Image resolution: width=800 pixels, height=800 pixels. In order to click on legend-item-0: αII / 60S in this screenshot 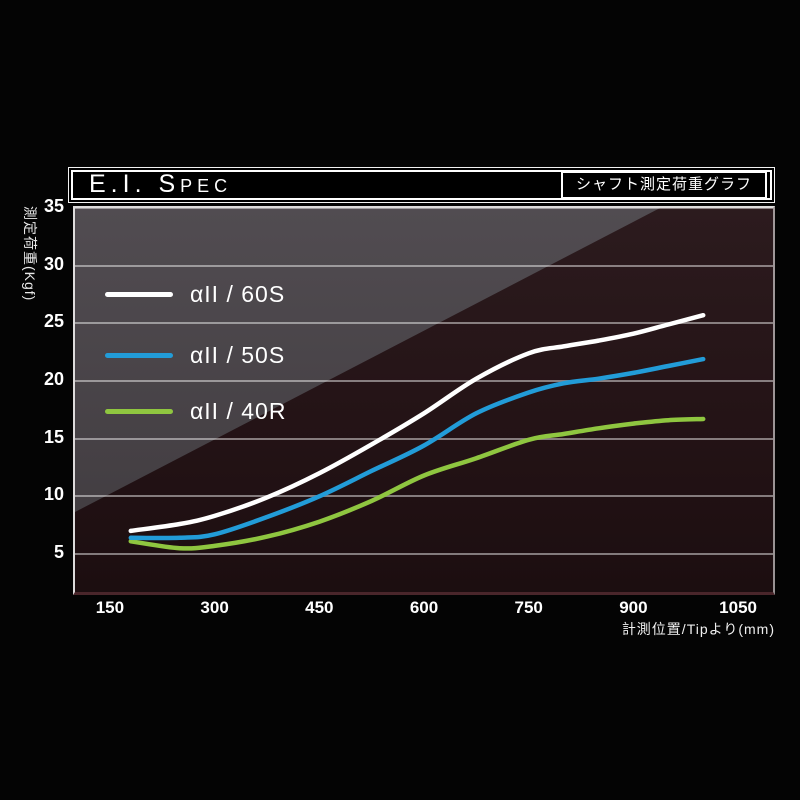, I will do `click(195, 294)`.